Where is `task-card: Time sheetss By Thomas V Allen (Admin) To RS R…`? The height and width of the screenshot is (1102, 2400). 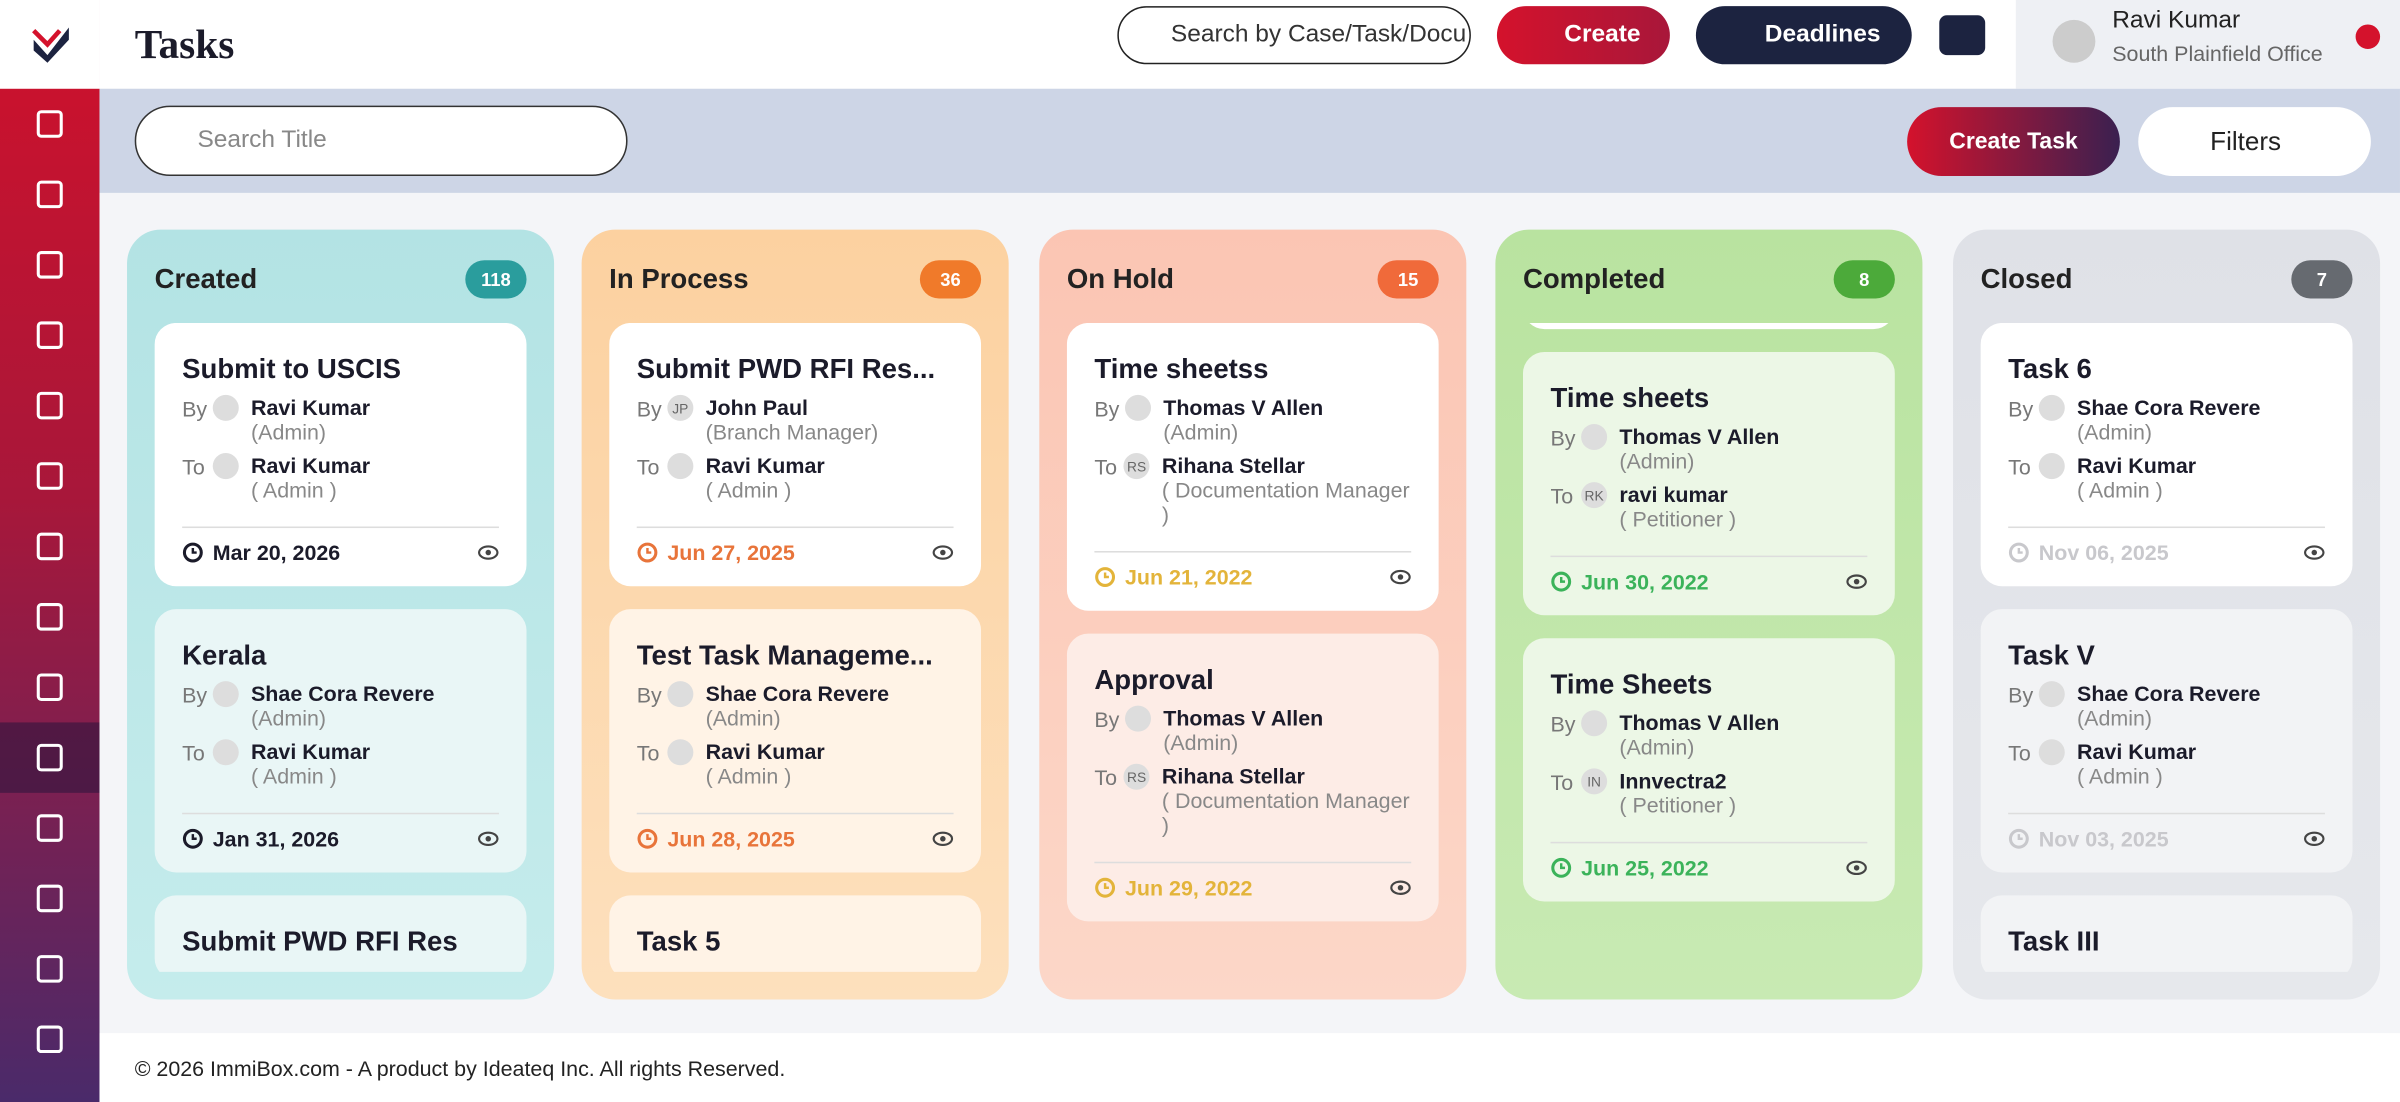 task-card: Time sheetss By Thomas V Allen (Admin) To RS R… is located at coordinates (1252, 466).